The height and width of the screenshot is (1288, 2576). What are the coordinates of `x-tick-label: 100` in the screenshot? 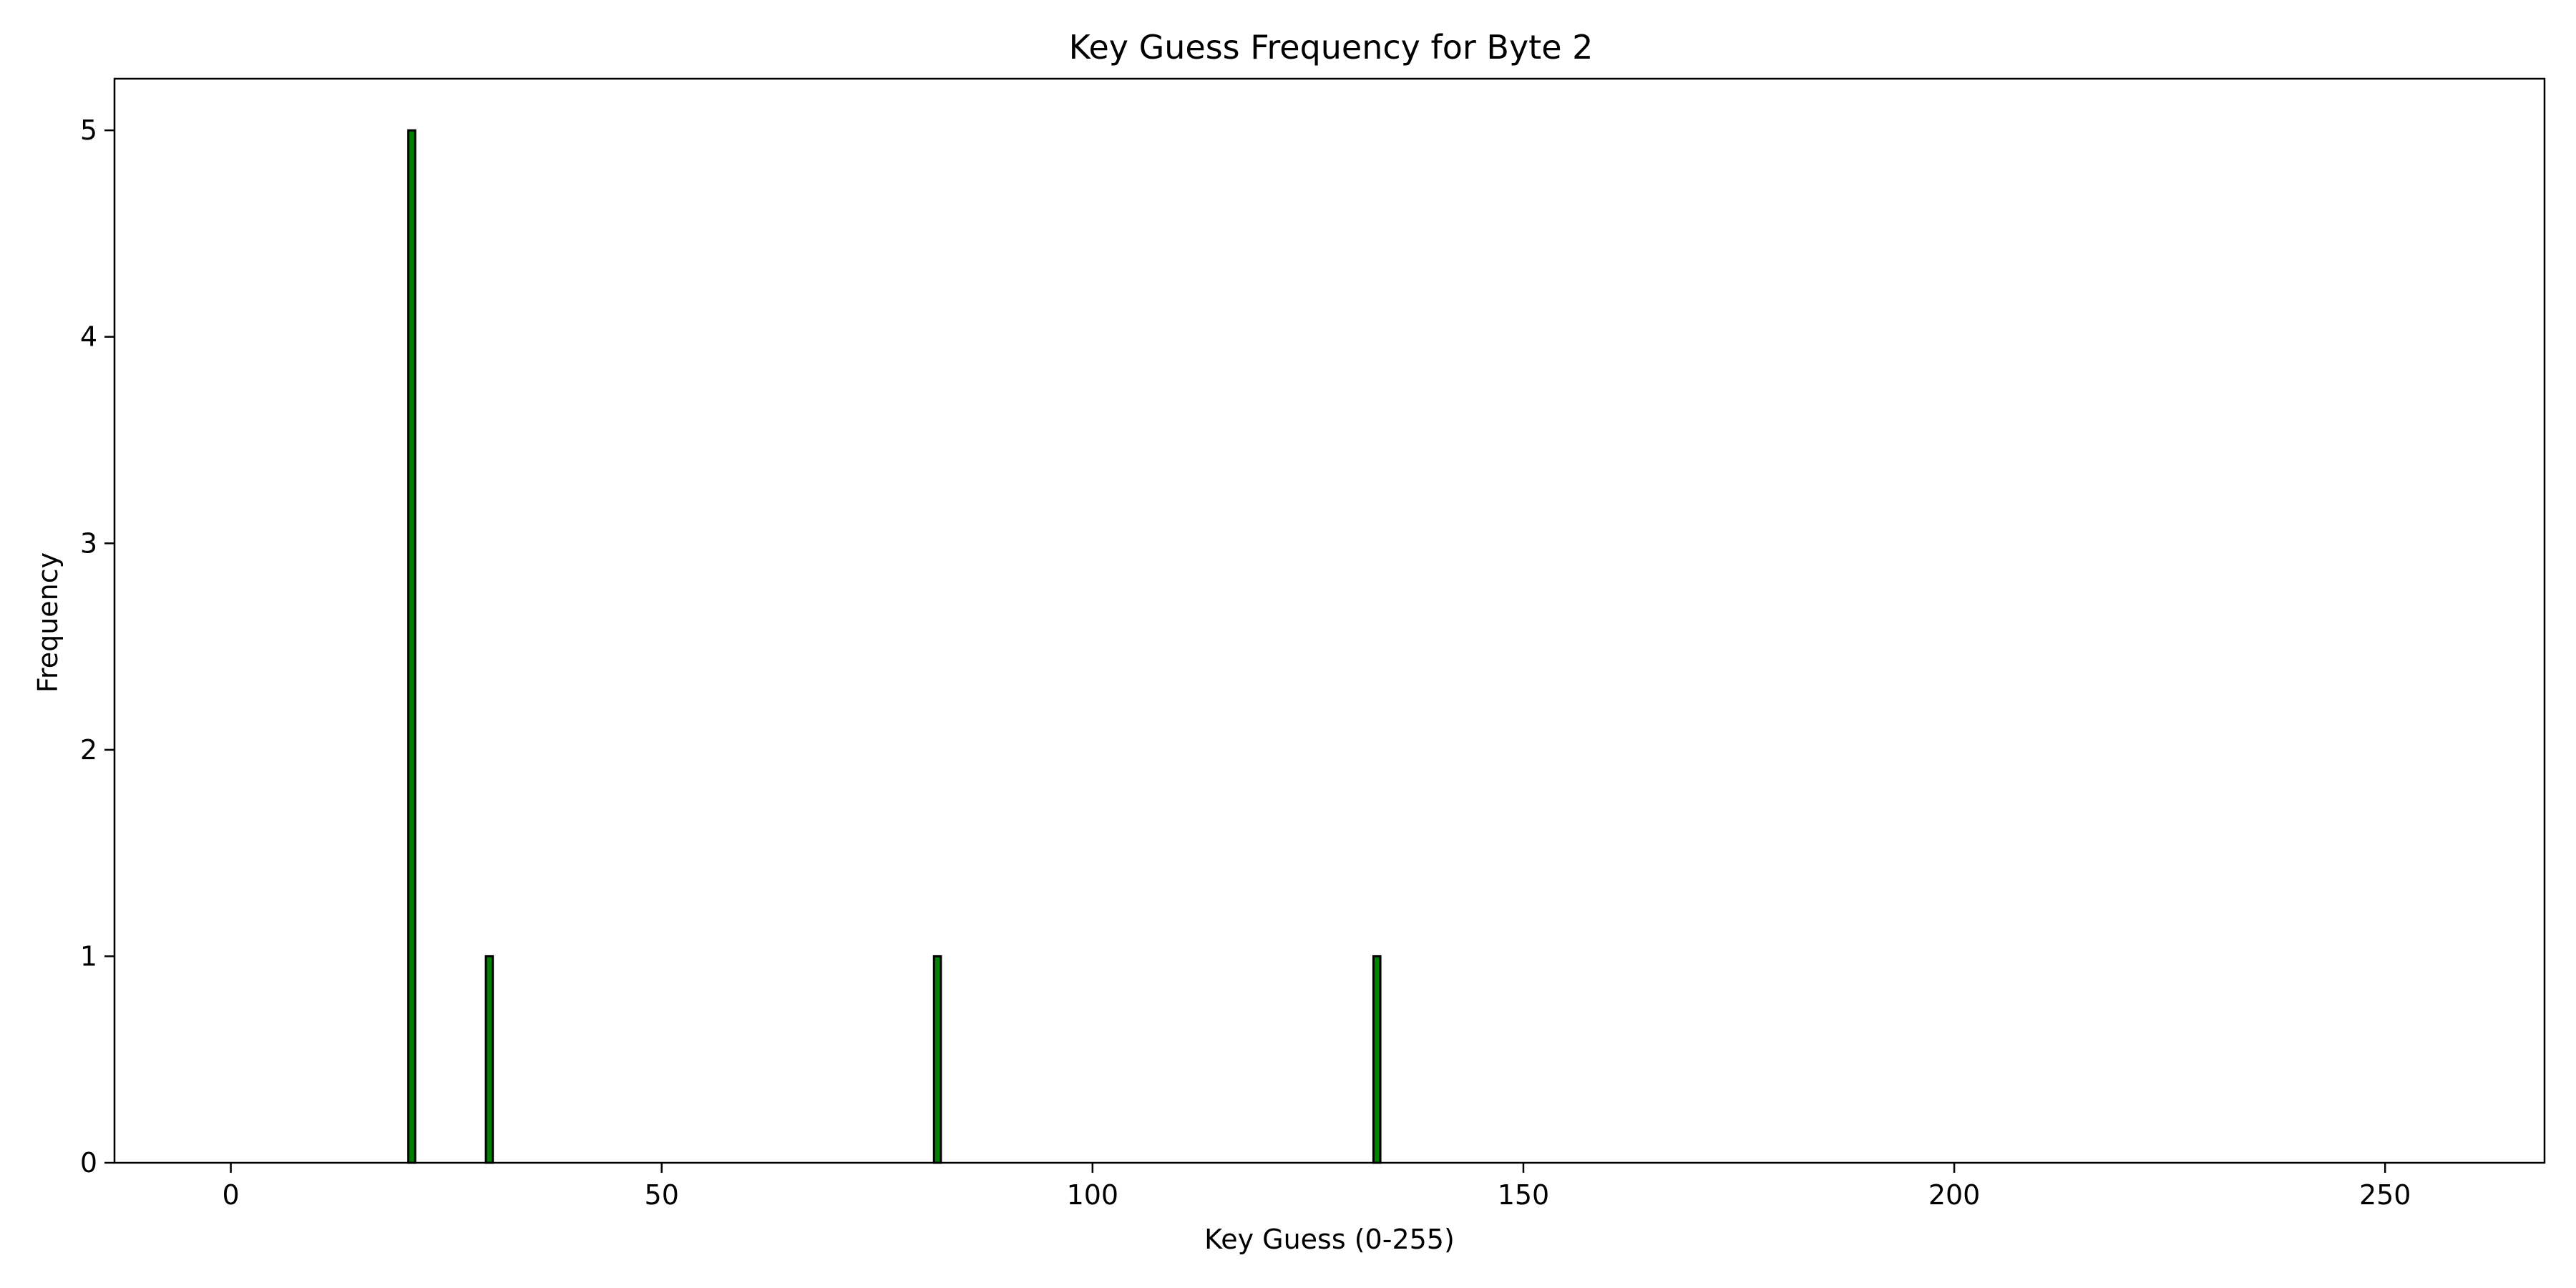 It's located at (1093, 1195).